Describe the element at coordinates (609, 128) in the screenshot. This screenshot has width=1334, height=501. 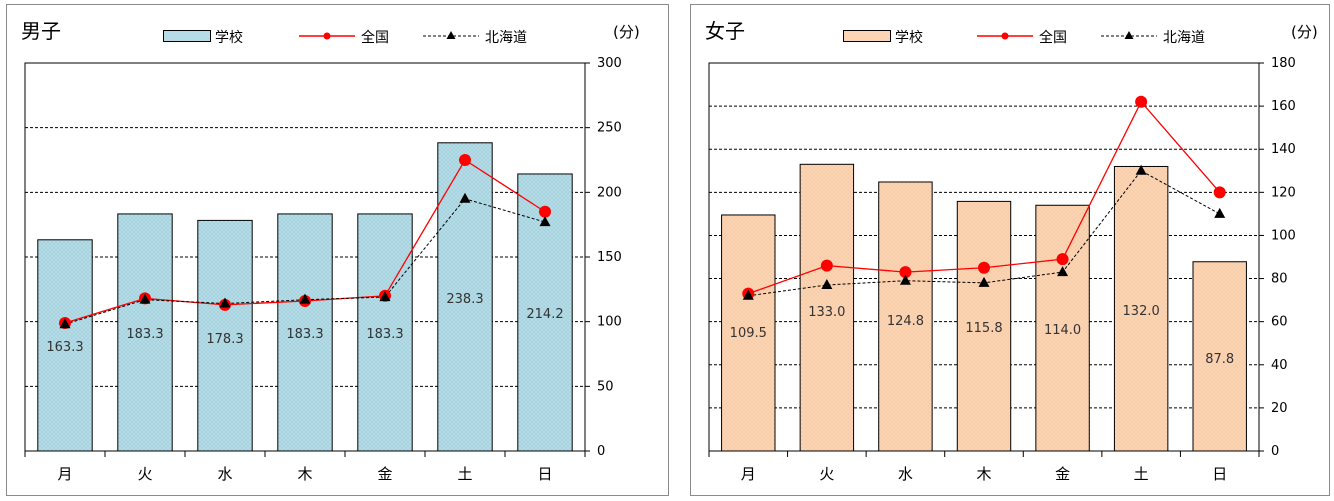
I see `y-tick-label: 250` at that location.